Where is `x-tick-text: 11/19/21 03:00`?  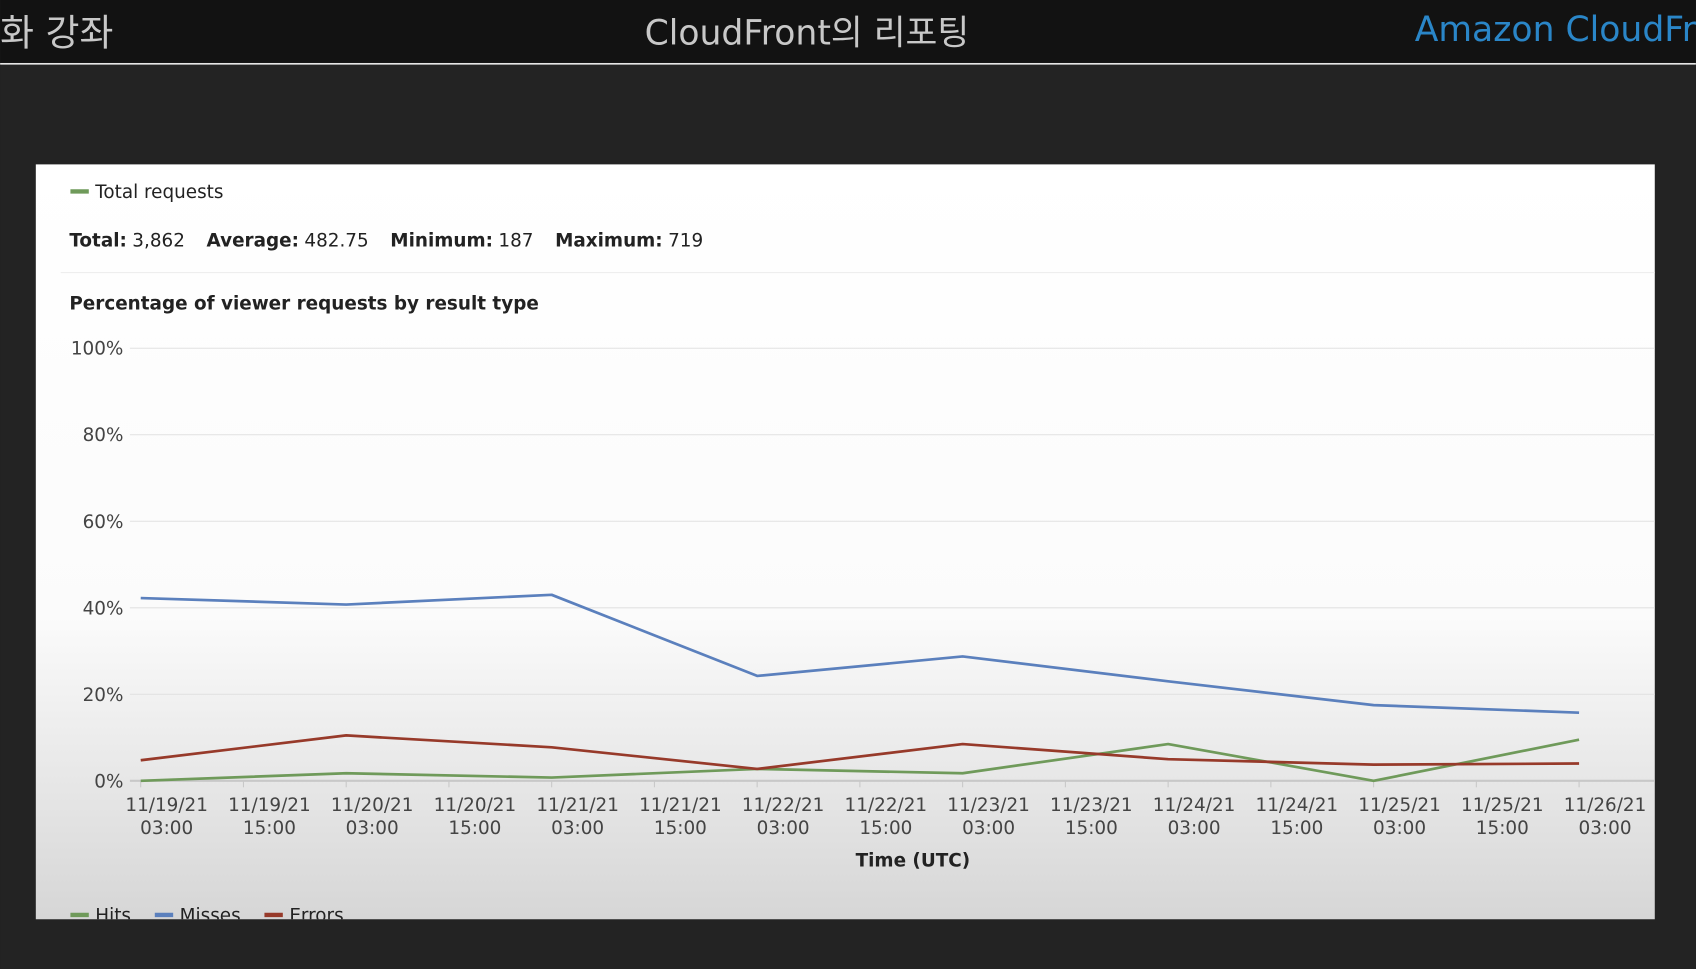
x-tick-text: 11/19/21 03:00 is located at coordinates (166, 817).